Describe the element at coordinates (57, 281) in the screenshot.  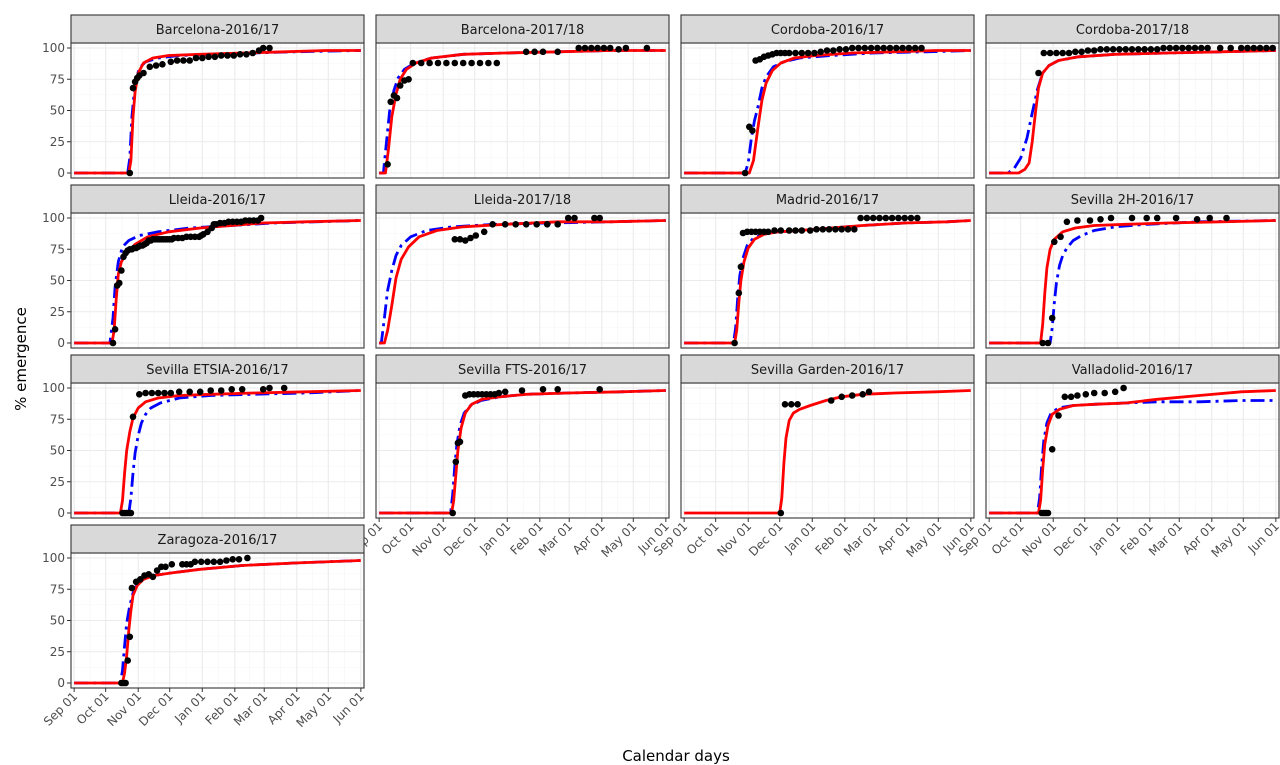
I see `y-tick-label: 50` at that location.